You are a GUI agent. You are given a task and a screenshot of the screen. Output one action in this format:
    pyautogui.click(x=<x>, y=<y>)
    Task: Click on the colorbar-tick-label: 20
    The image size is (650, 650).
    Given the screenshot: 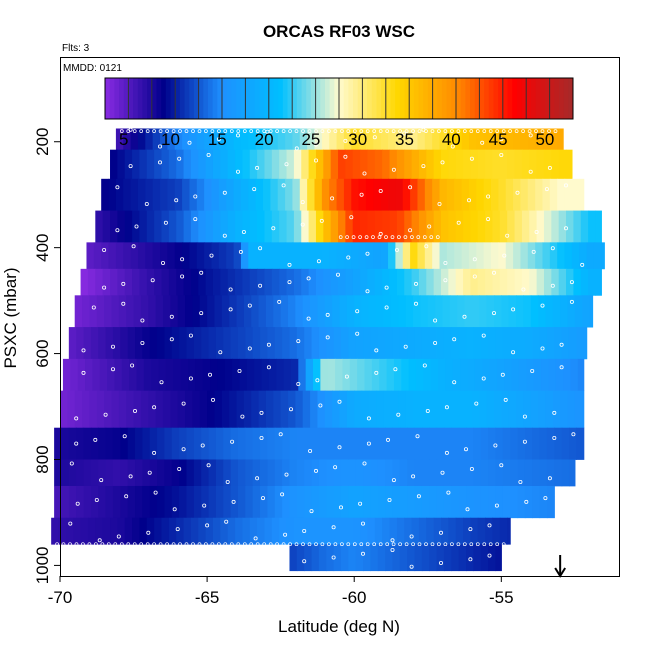 What is the action you would take?
    pyautogui.click(x=264, y=139)
    